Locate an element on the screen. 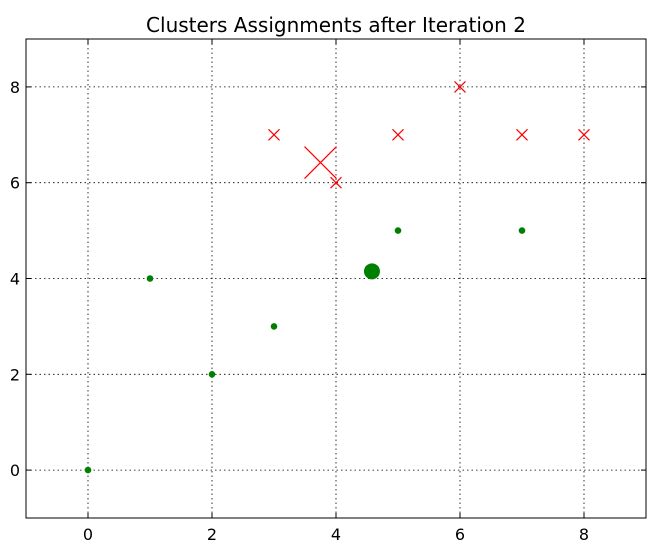 The height and width of the screenshot is (555, 668). y-tick-label: 6 is located at coordinates (15, 183).